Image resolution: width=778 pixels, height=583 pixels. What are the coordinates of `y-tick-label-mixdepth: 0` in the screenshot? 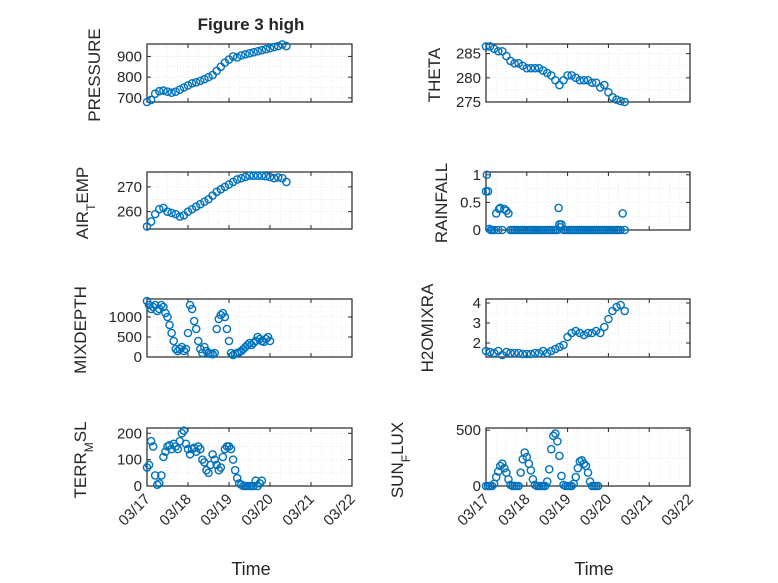 It's located at (138, 357).